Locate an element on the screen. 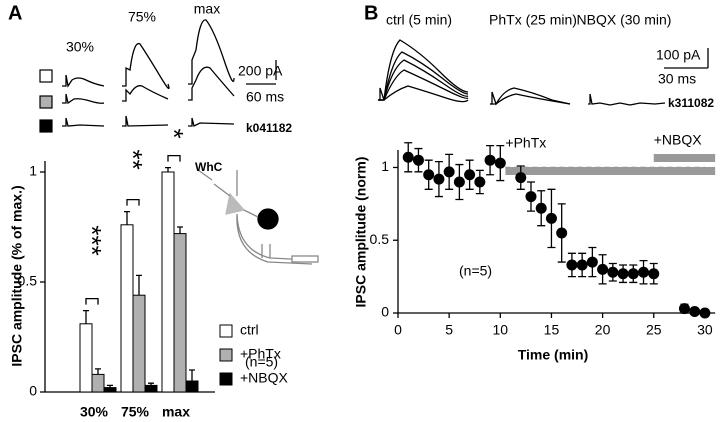  trace-legend-squares is located at coordinates (46, 101).